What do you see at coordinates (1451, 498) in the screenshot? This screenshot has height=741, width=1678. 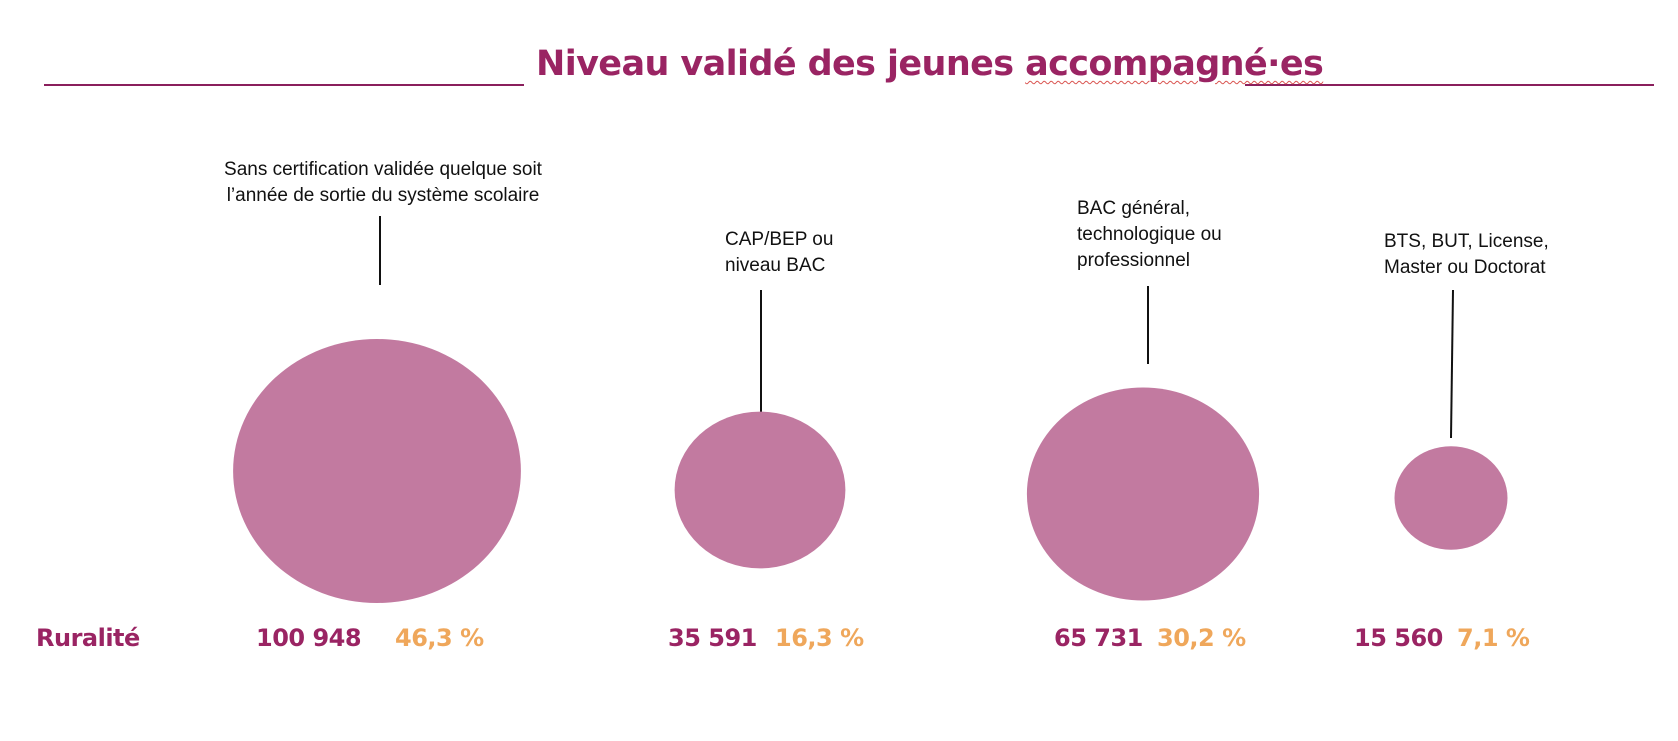 I see `bubble-bts-doctorat` at bounding box center [1451, 498].